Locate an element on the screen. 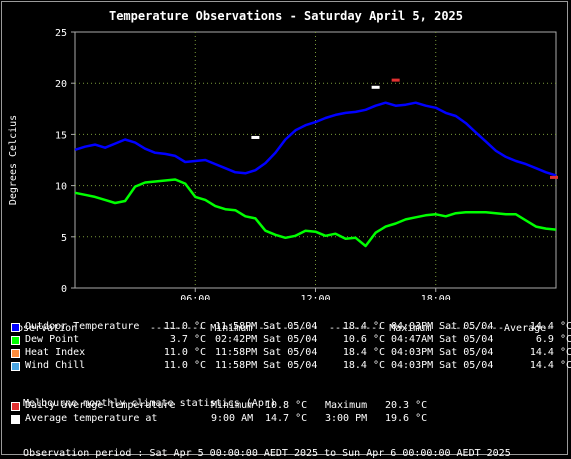 Image resolution: width=571 pixels, height=459 pixels. summary-min: 3.7 °C is located at coordinates (187, 339).